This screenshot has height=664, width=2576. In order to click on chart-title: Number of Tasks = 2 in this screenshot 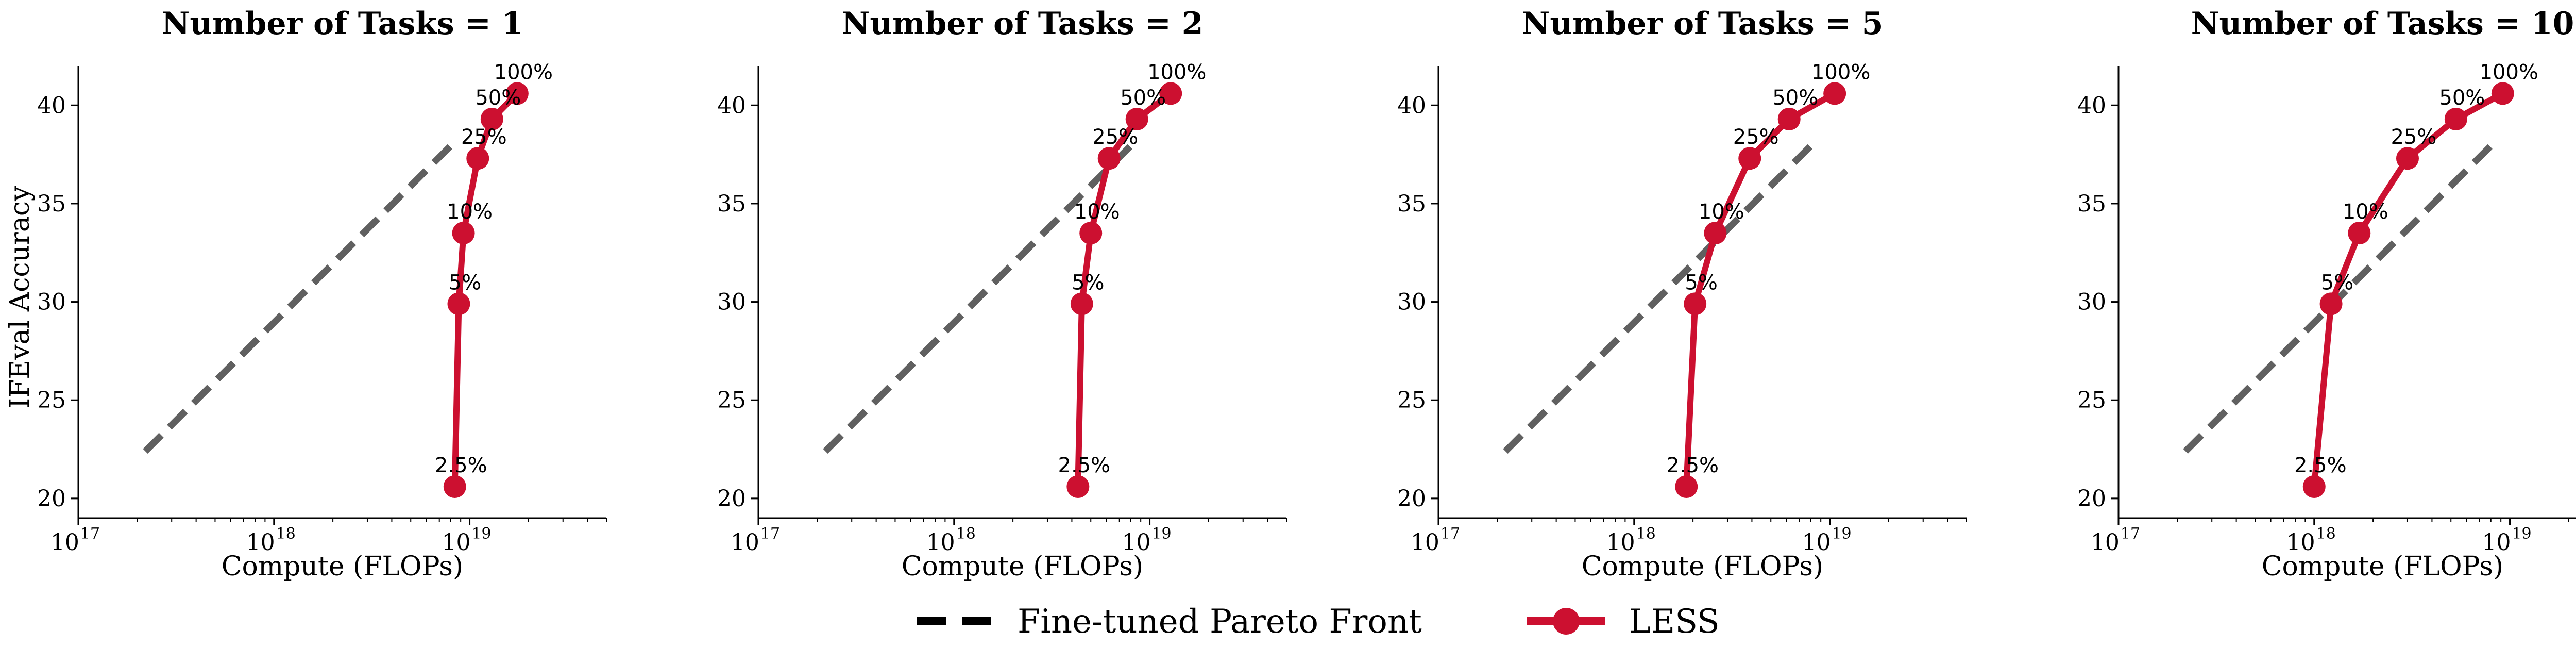, I will do `click(1022, 24)`.